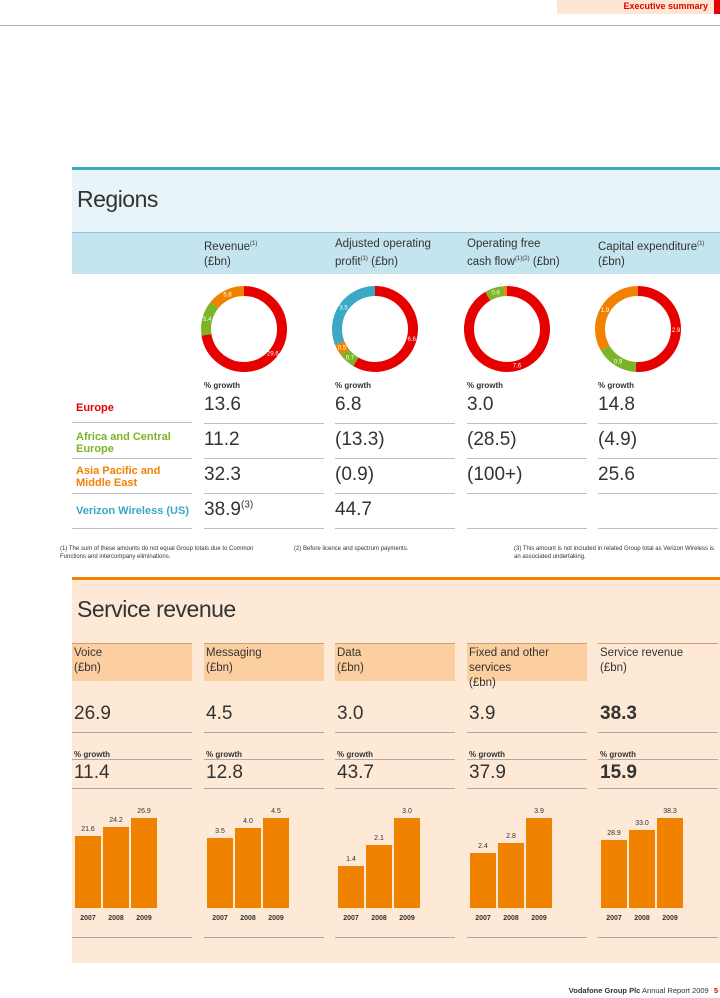 The height and width of the screenshot is (998, 720). Describe the element at coordinates (264, 514) in the screenshot. I see `value-cell: 38.9(3)` at that location.